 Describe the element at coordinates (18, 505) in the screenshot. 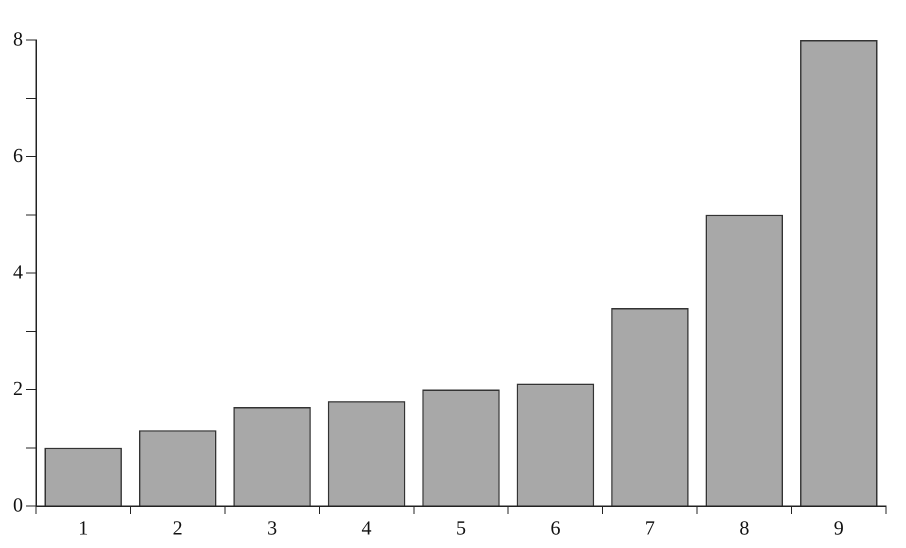

I see `y-tick-label: 0` at that location.